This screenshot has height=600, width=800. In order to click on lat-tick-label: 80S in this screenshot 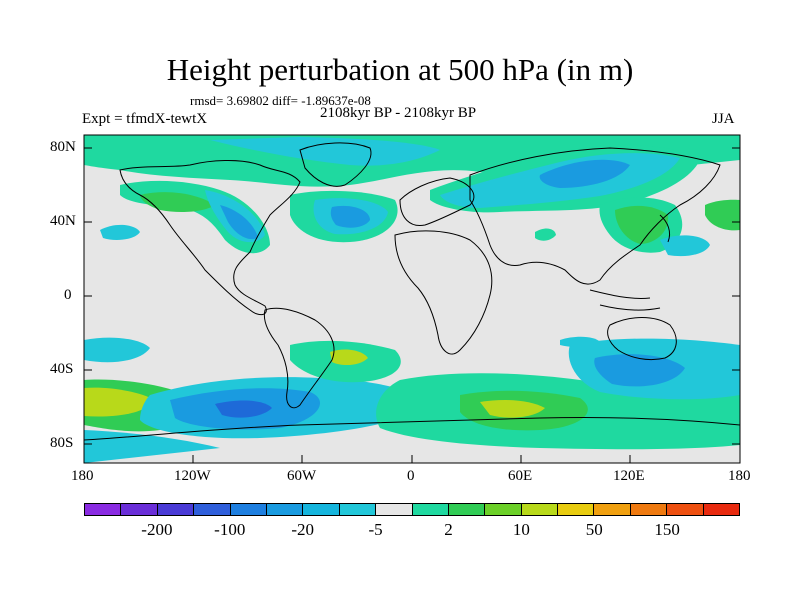, I will do `click(62, 443)`.